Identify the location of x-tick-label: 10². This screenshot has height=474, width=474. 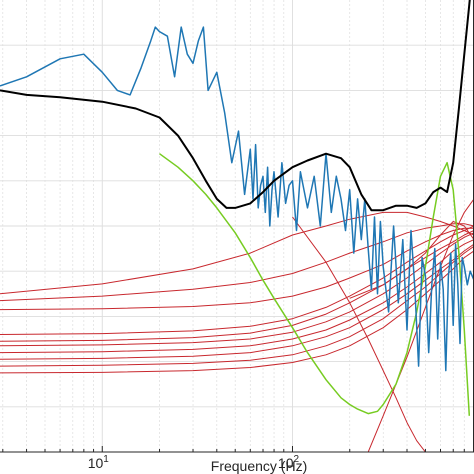
(289, 462).